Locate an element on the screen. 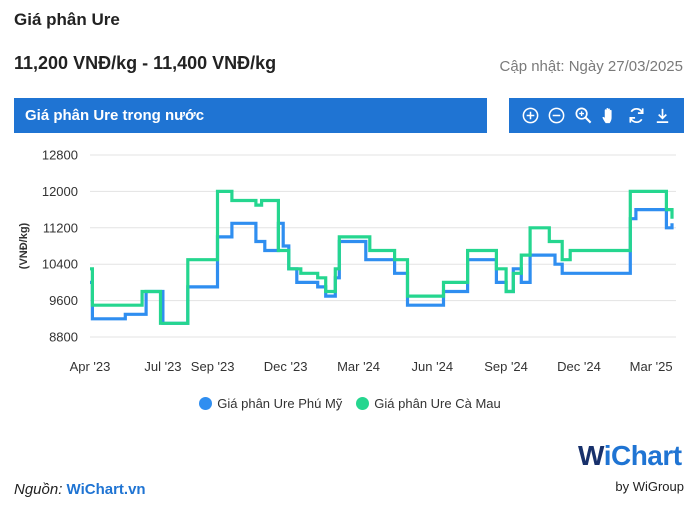 This screenshot has height=506, width=700. y-tick-label: 12800 is located at coordinates (60, 155).